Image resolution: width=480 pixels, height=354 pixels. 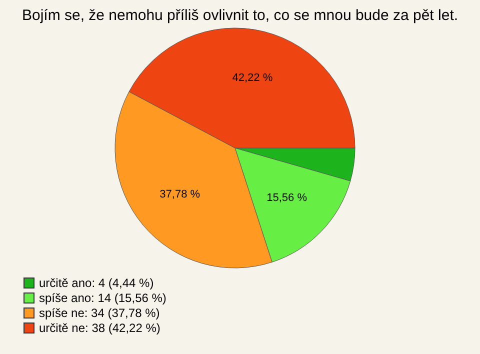 What do you see at coordinates (96, 283) in the screenshot?
I see `legend-label: určitě ano: 4 (4,44 %)` at bounding box center [96, 283].